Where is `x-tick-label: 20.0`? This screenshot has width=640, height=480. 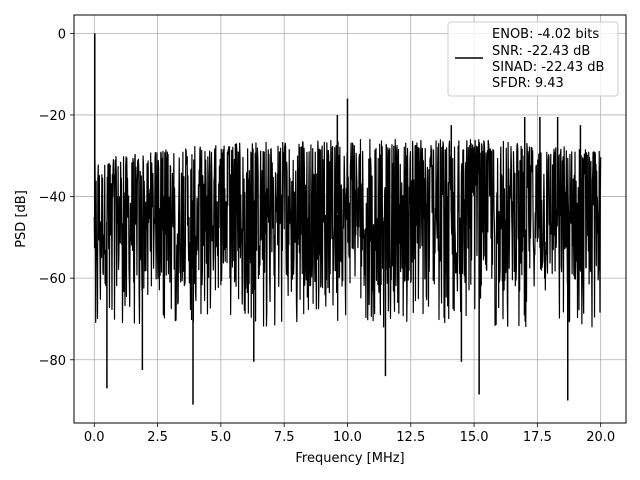 x-tick-label: 20.0 is located at coordinates (600, 437).